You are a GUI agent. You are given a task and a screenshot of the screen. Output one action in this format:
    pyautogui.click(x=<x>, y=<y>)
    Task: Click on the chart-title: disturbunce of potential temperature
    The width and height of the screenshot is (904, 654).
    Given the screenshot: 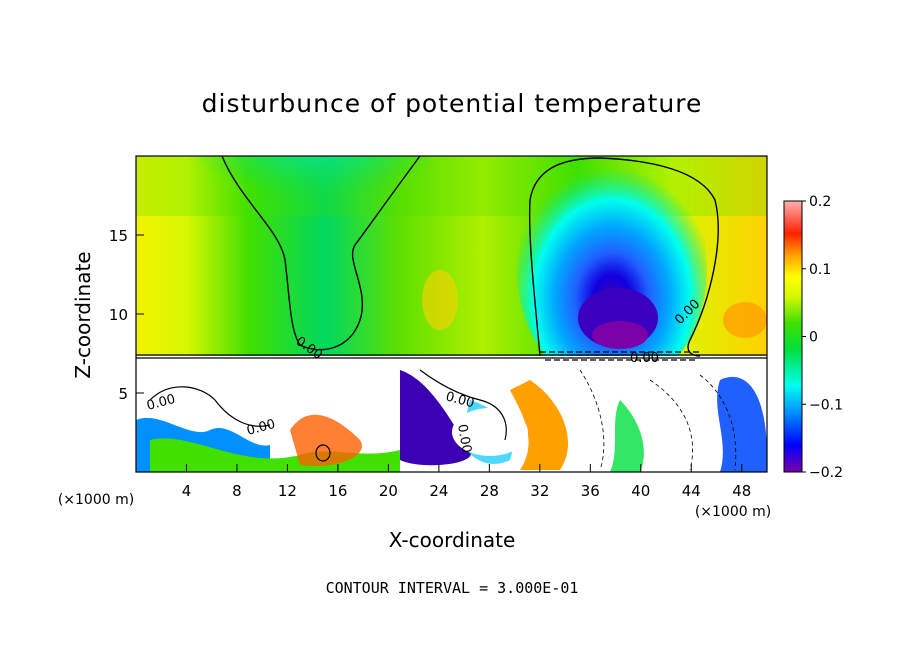 What is the action you would take?
    pyautogui.click(x=452, y=103)
    